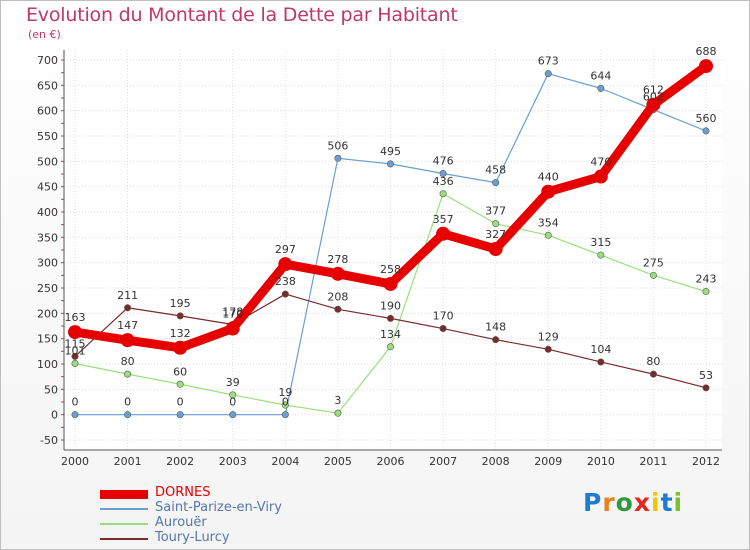 This screenshot has height=550, width=750. What do you see at coordinates (653, 461) in the screenshot?
I see `x-tick-label: 2011` at bounding box center [653, 461].